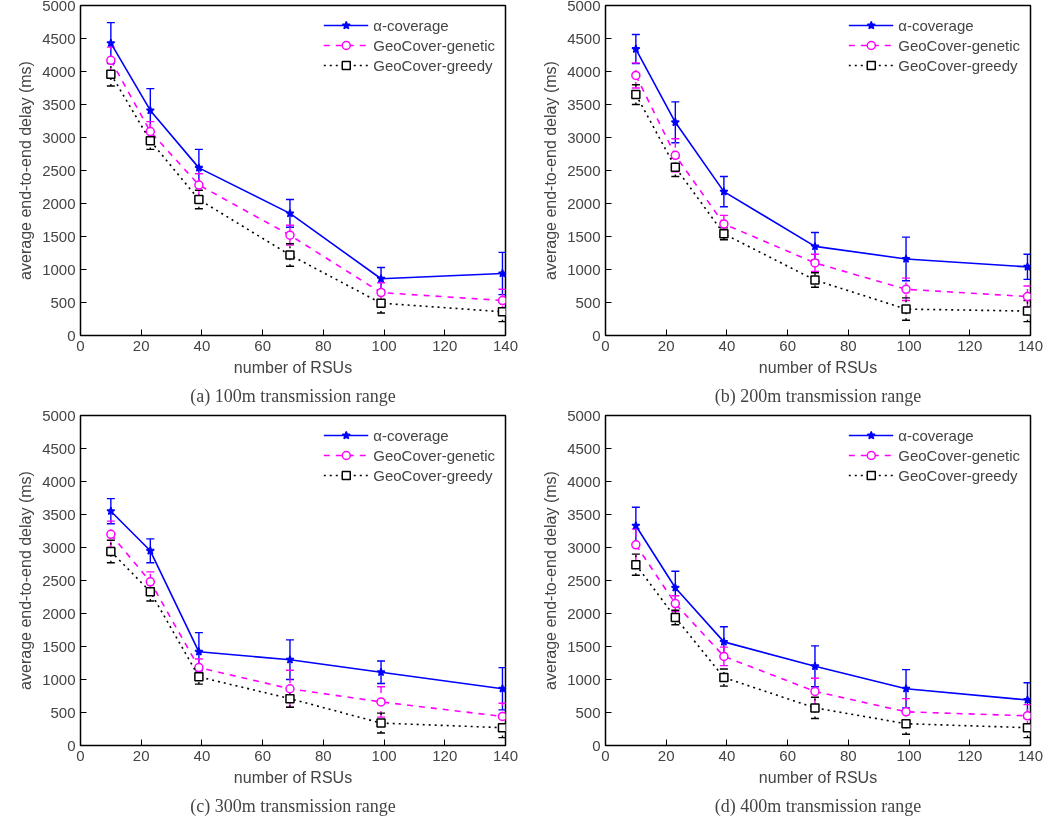  I want to click on text: (c) 300m transmission range, so click(293, 806).